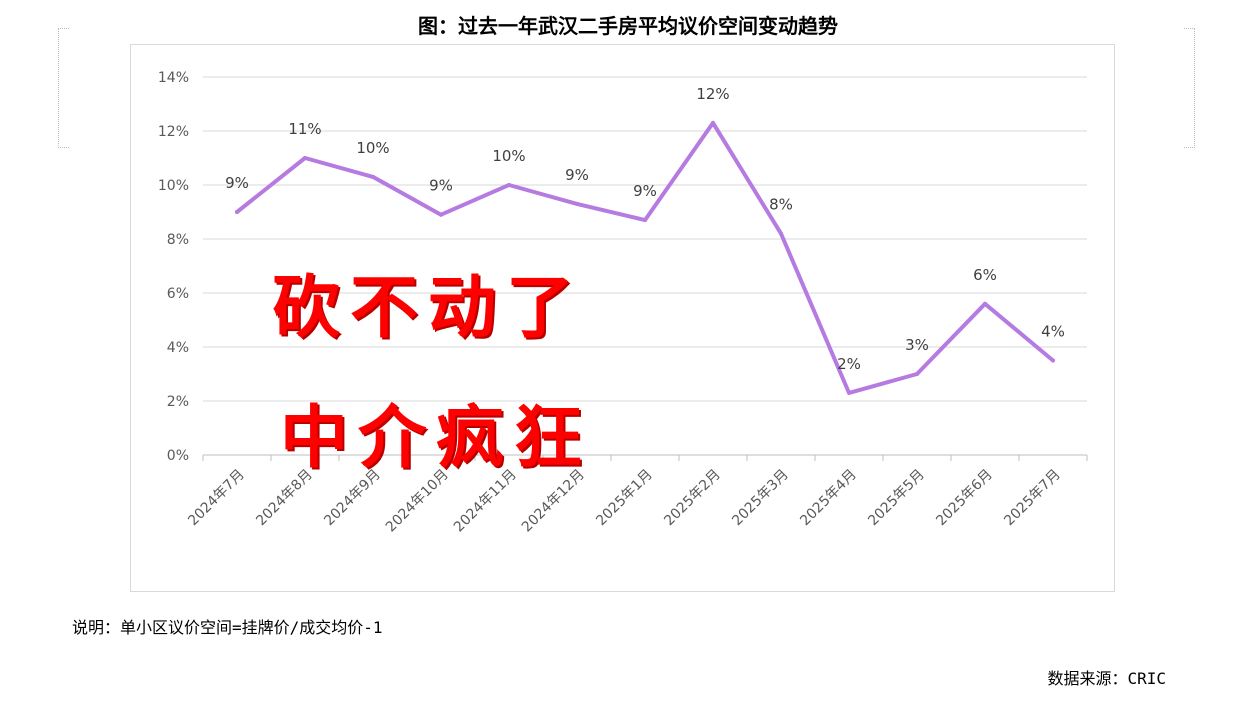 The image size is (1256, 704). Describe the element at coordinates (173, 186) in the screenshot. I see `y-tick-label: 10%` at that location.